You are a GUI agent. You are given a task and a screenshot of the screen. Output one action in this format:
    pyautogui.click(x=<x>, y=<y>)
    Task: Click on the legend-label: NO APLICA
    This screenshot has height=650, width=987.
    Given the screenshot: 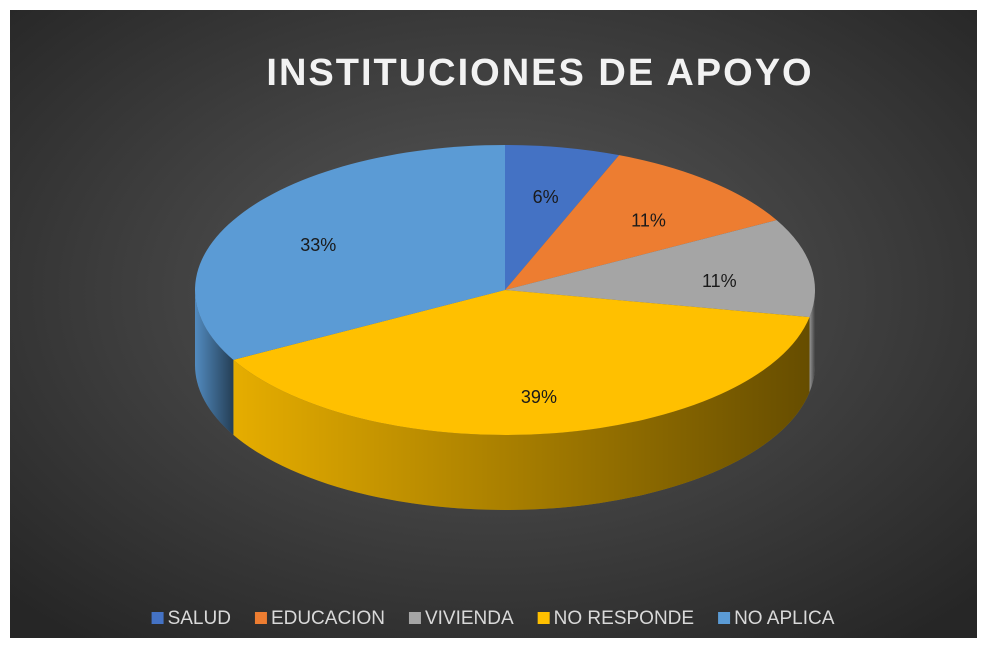 What is the action you would take?
    pyautogui.click(x=784, y=618)
    